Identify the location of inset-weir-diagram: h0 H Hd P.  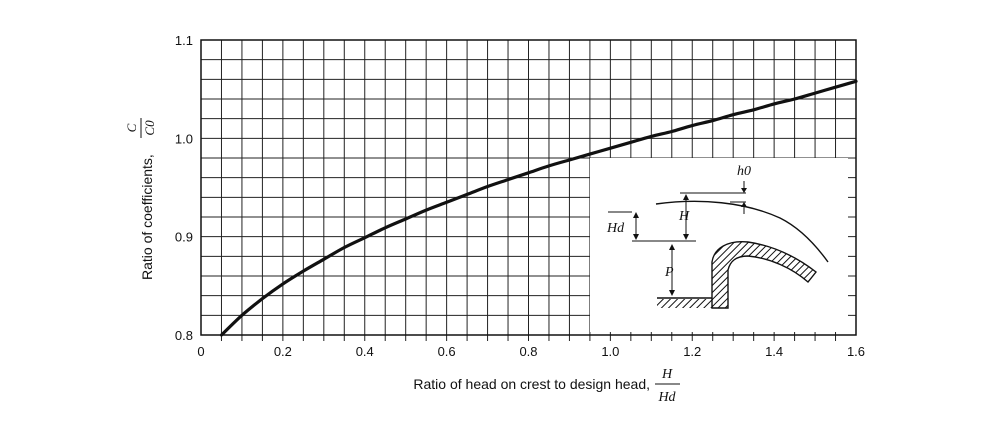
(719, 245).